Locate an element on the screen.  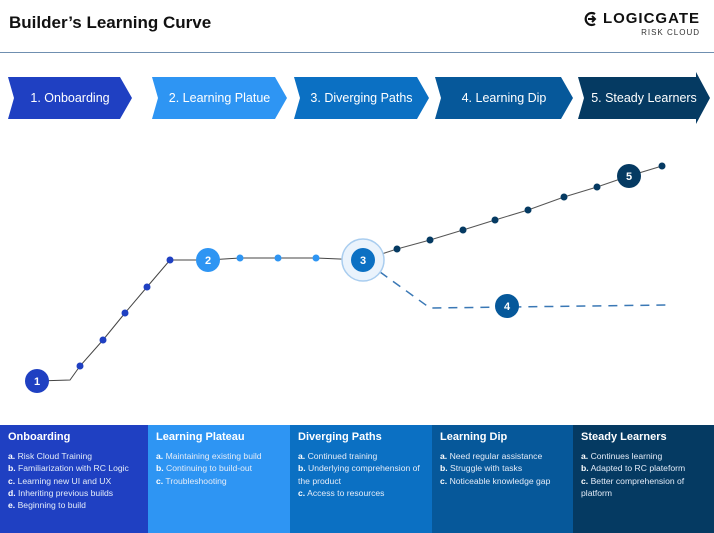
stage-marker-label: 4 is located at coordinates (507, 307).